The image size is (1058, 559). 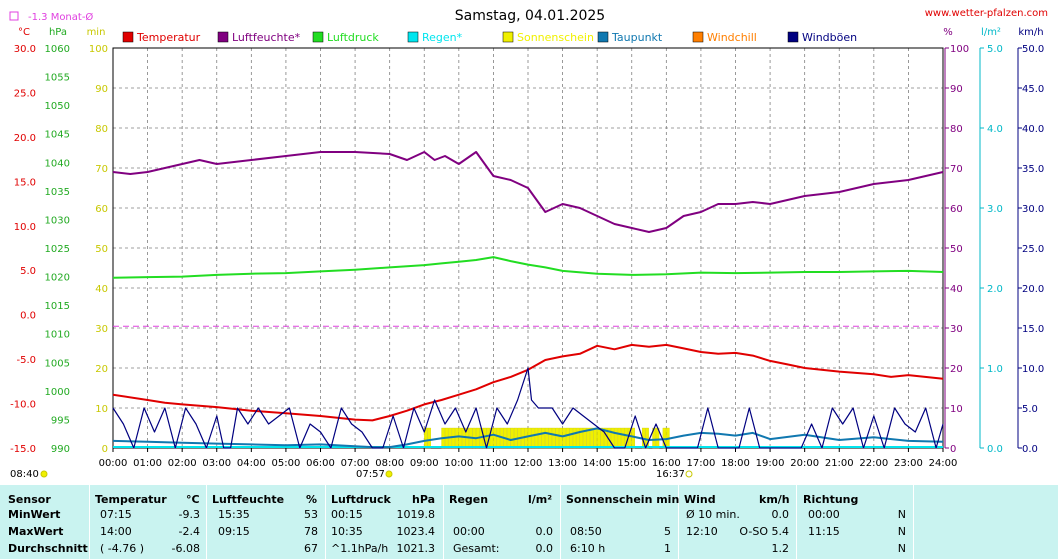 I want to click on unit-humidity: %, so click(x=948, y=32).